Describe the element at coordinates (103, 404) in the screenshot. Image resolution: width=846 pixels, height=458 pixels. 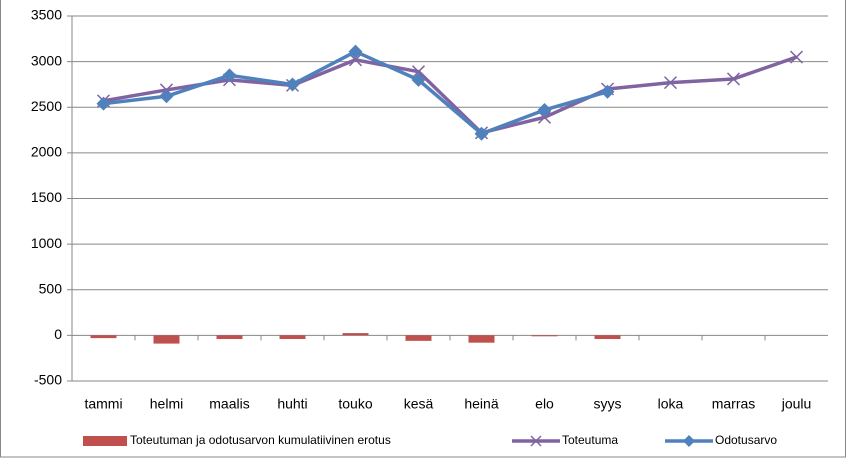
I see `x-tick-label: tammi` at that location.